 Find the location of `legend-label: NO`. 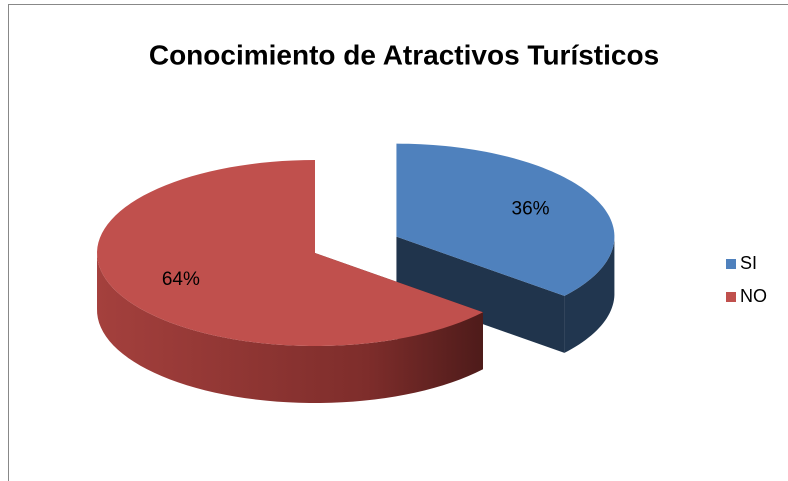

legend-label: NO is located at coordinates (753, 296).